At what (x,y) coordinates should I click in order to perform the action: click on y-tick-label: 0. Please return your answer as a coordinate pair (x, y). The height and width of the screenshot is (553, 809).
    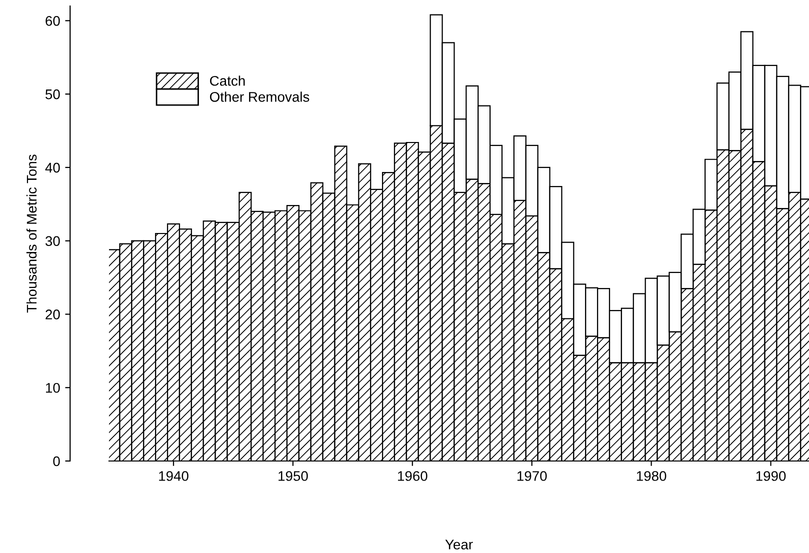
    Looking at the image, I should click on (56, 461).